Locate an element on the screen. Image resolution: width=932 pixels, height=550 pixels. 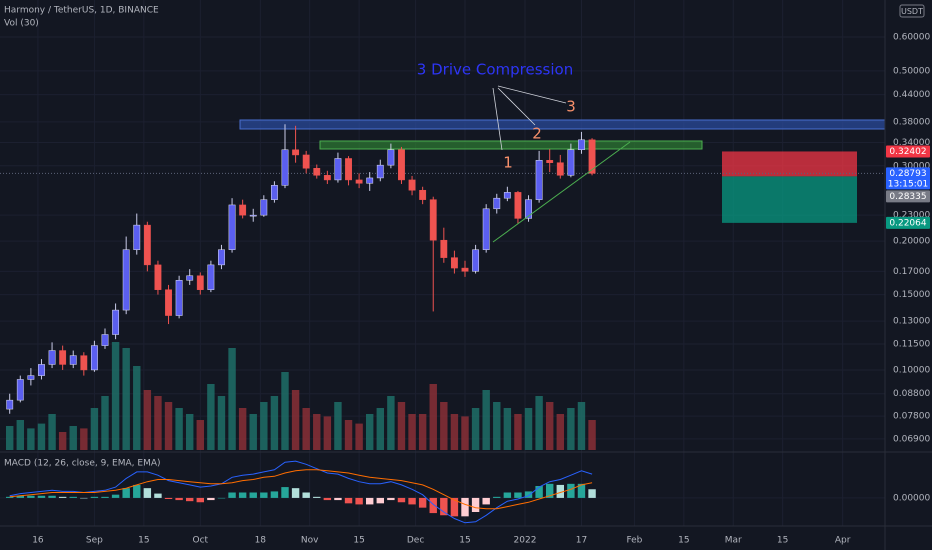
support-zone is located at coordinates (511, 145).